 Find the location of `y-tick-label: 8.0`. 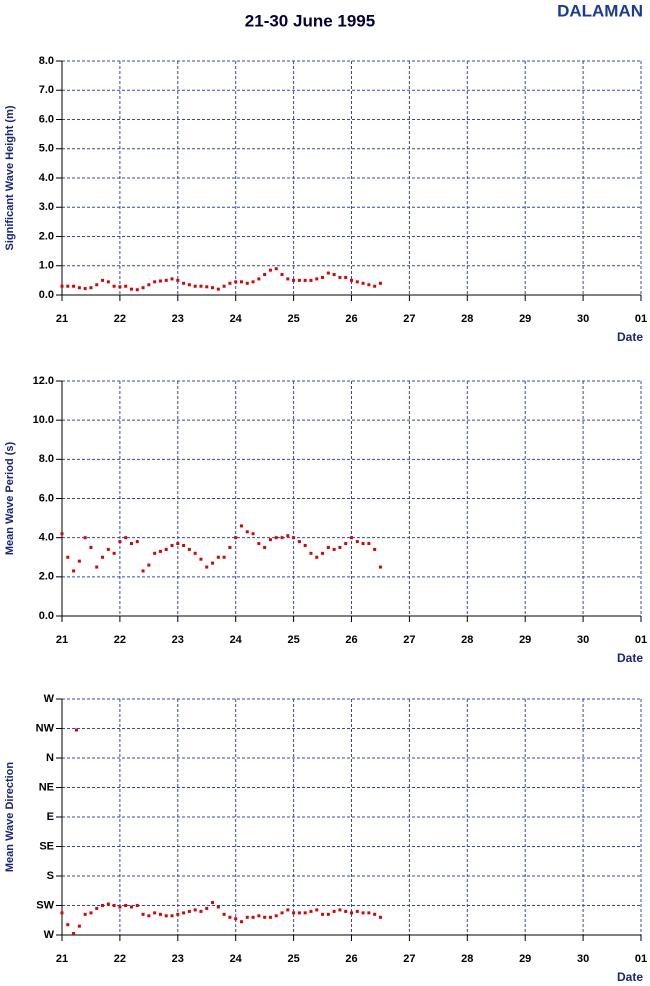

y-tick-label: 8.0 is located at coordinates (46, 61).